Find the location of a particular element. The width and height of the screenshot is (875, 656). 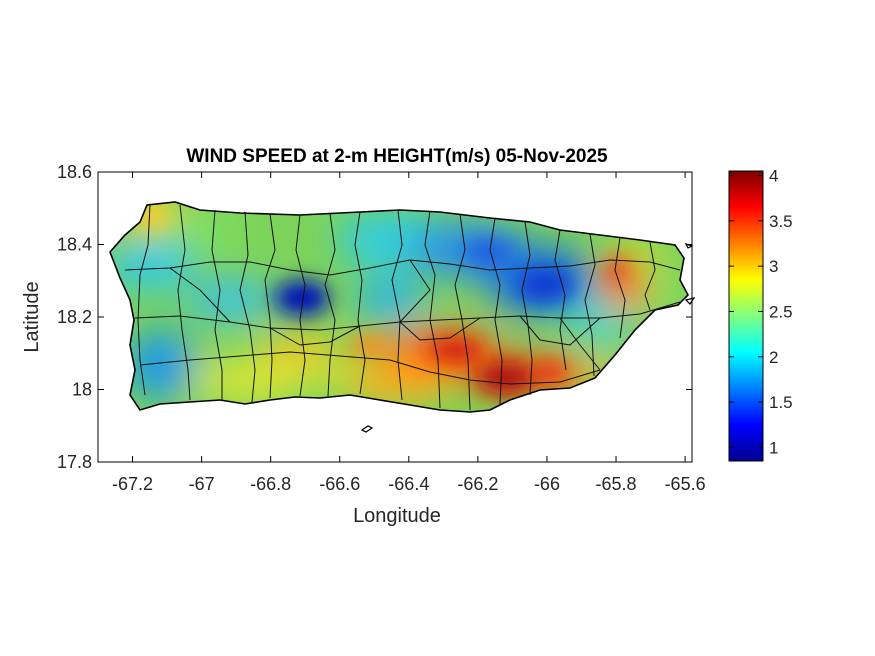

colorbar-ticks: 4 3.5 3 2.5 2 1.5 1 is located at coordinates (761, 312).